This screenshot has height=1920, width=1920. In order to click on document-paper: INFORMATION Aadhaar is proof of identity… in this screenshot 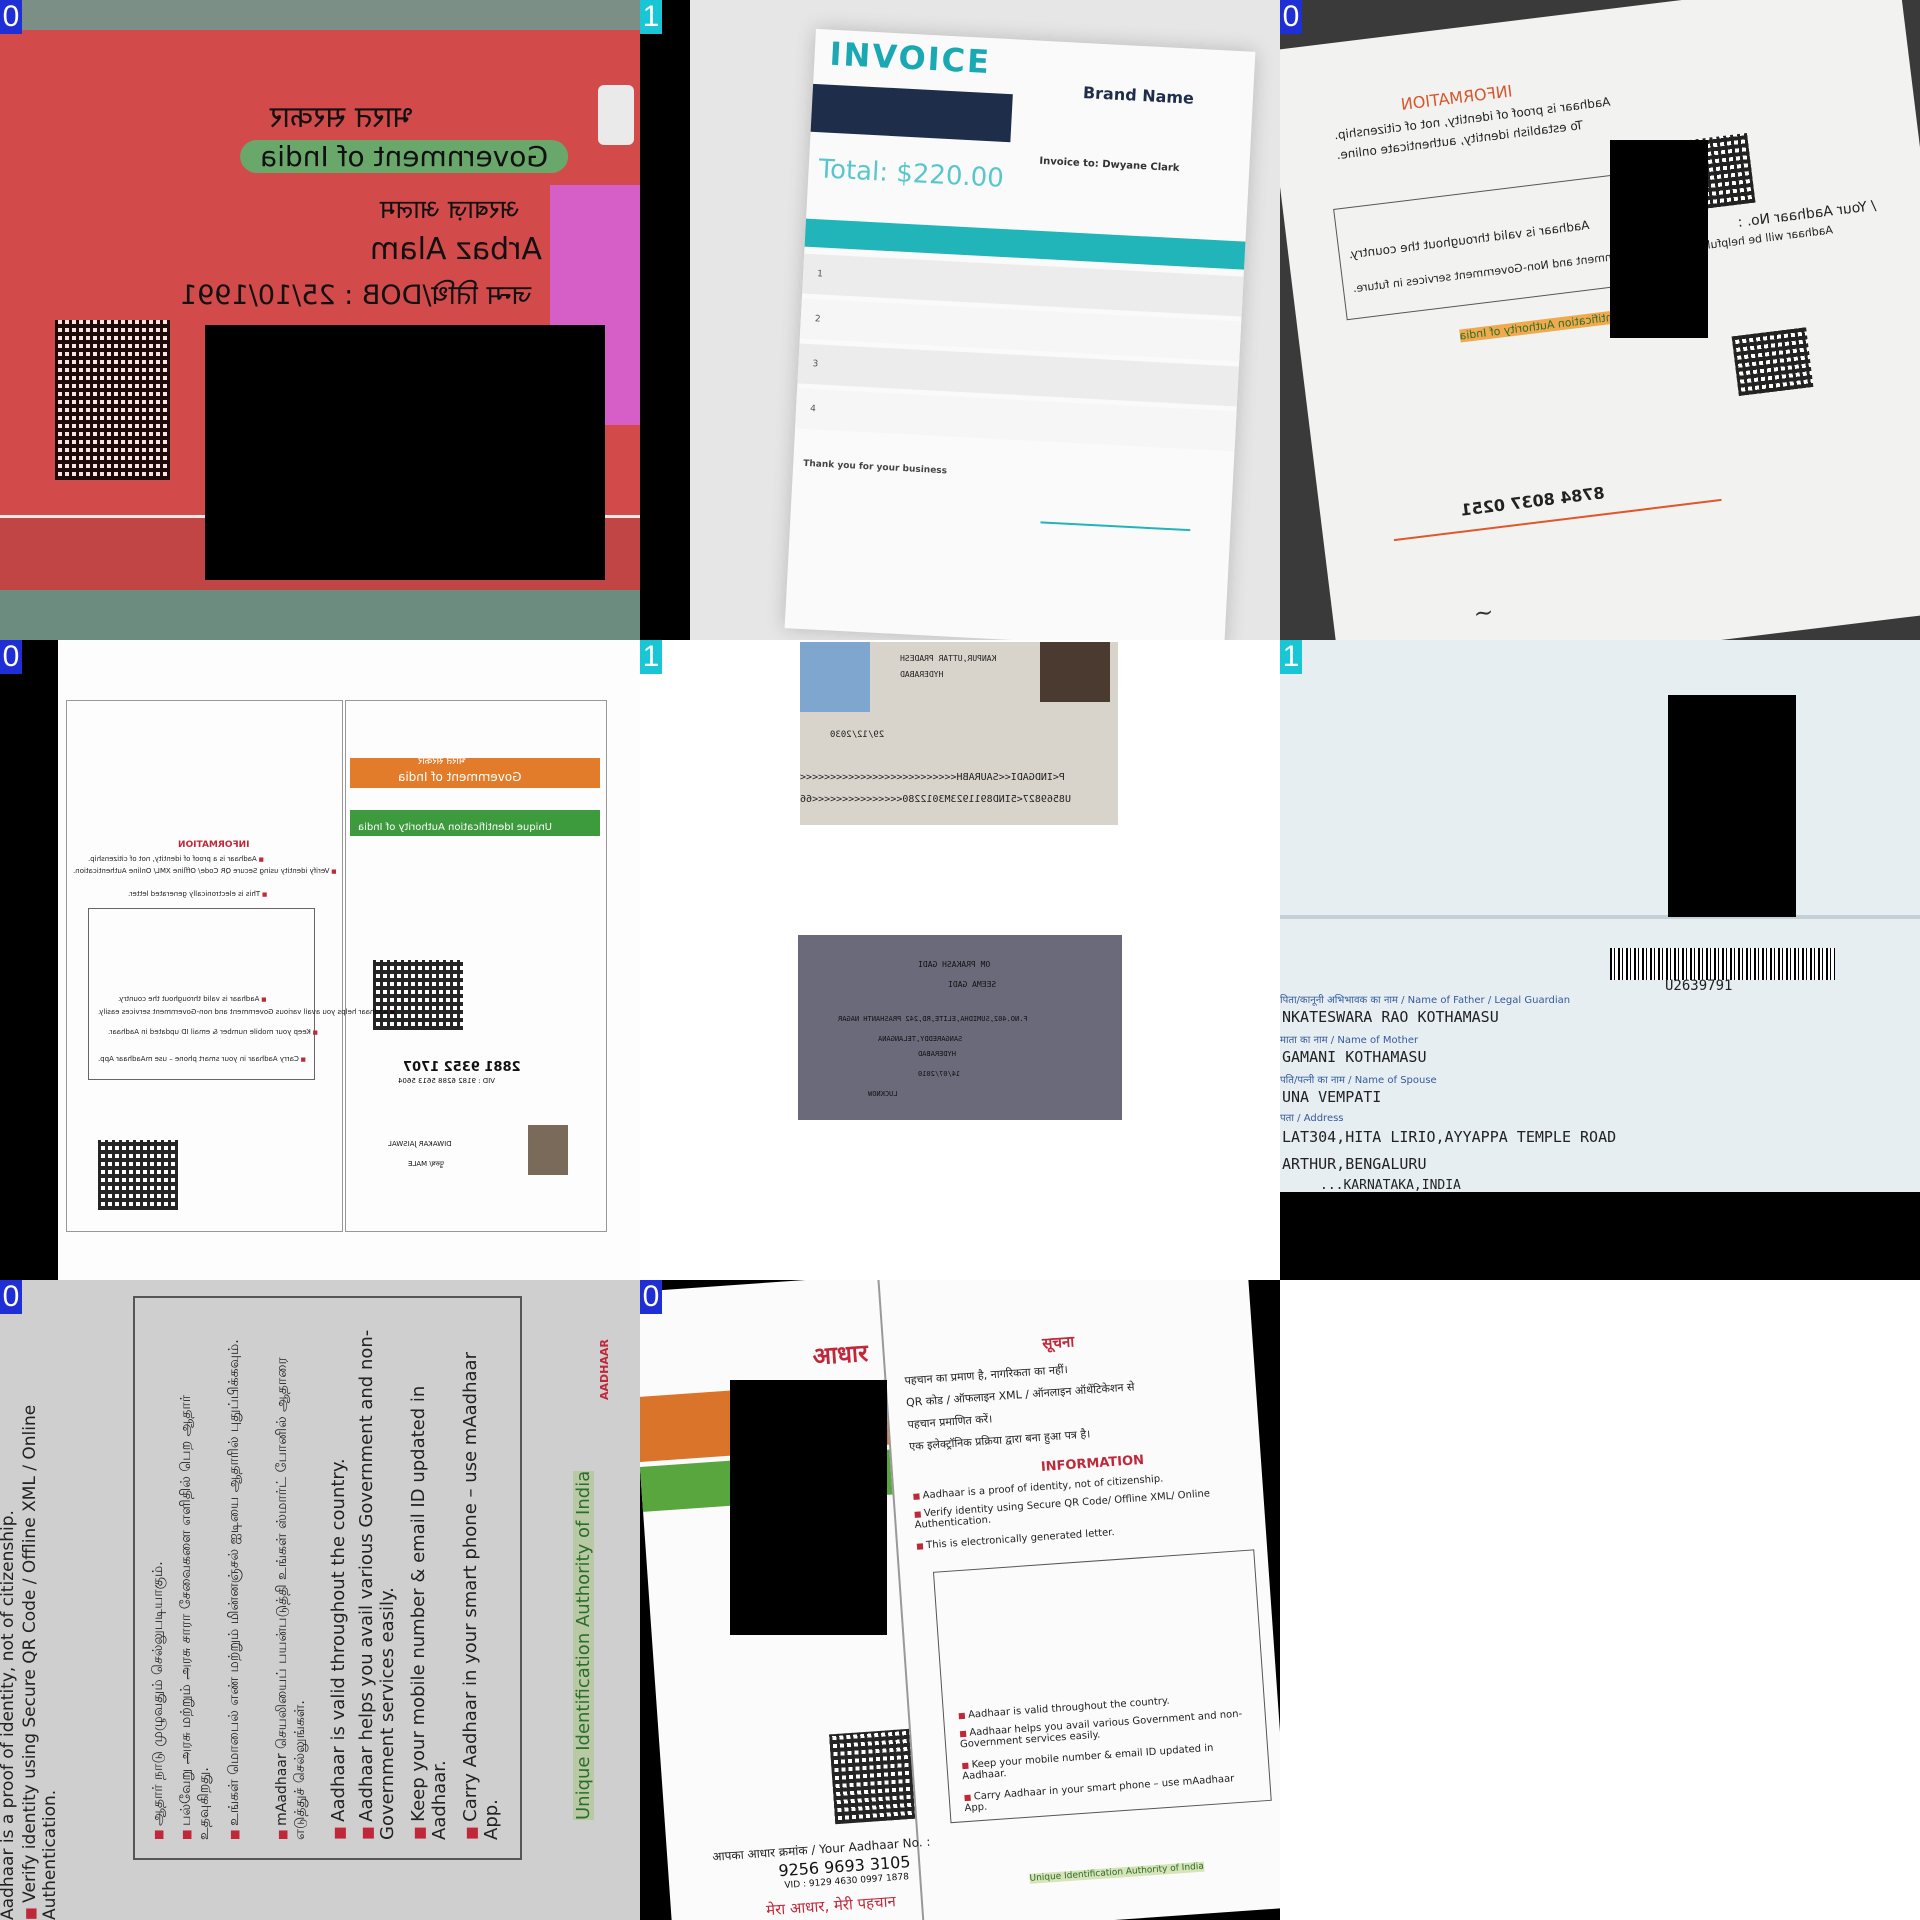, I will do `click(1600, 320)`.